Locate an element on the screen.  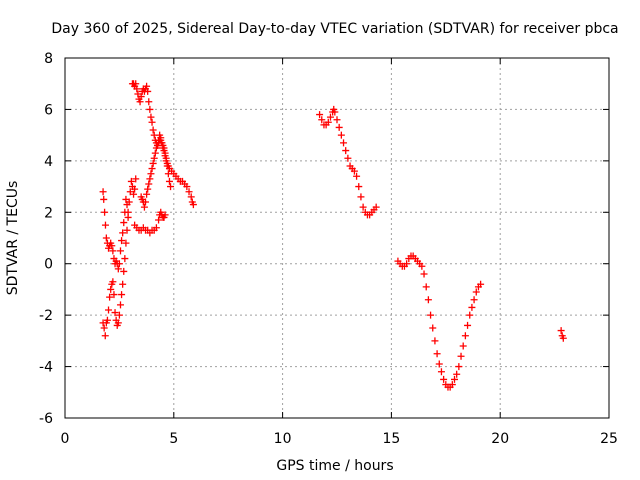
x-tick-labels: 0 5 10 15 20 25 is located at coordinates (339, 439).